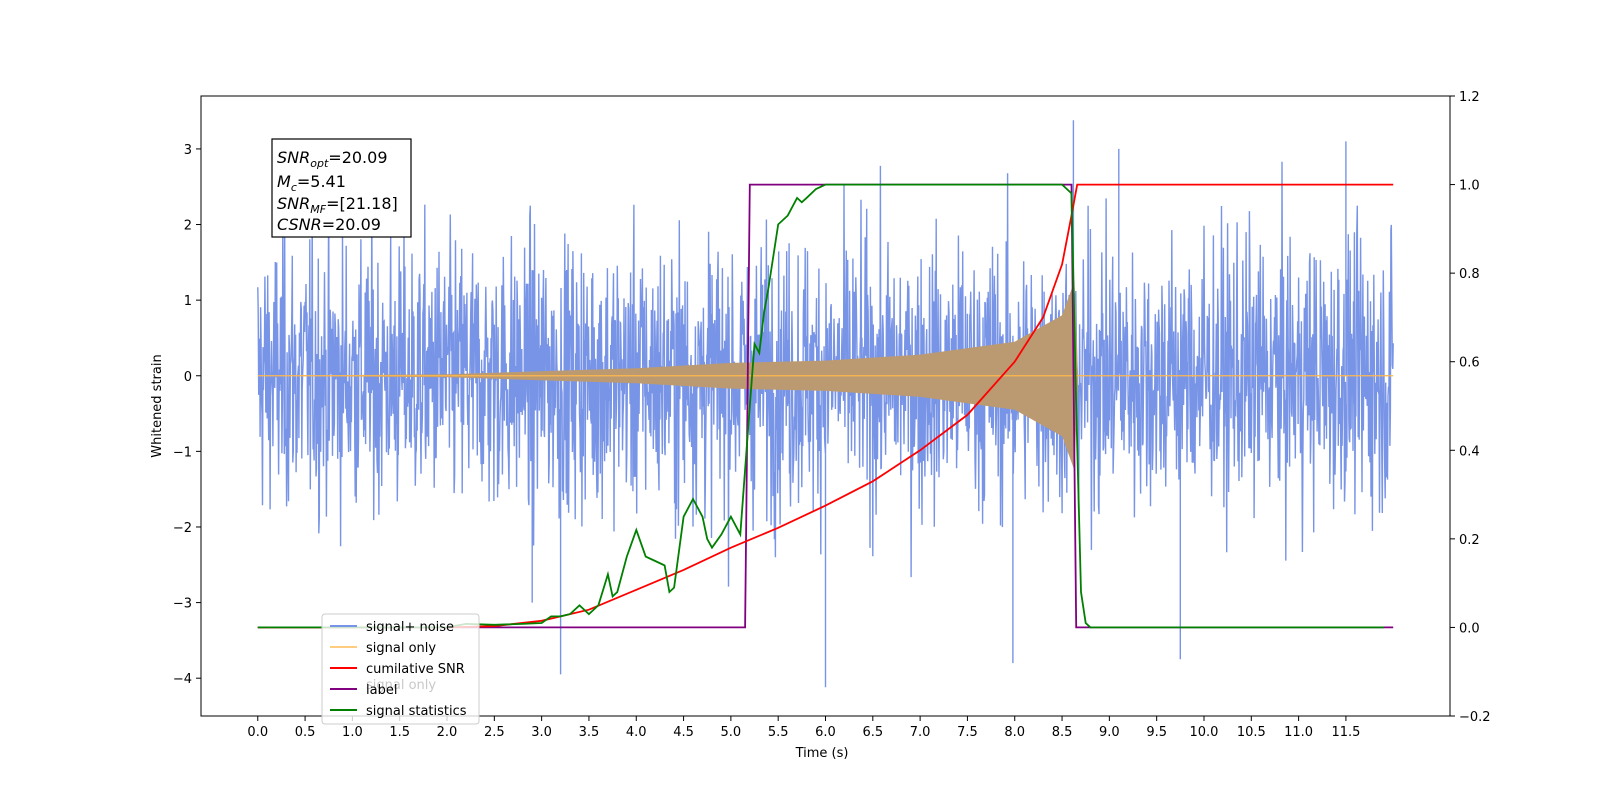 The width and height of the screenshot is (1600, 800). Describe the element at coordinates (920, 732) in the screenshot. I see `x-tick-label: 7.0` at that location.